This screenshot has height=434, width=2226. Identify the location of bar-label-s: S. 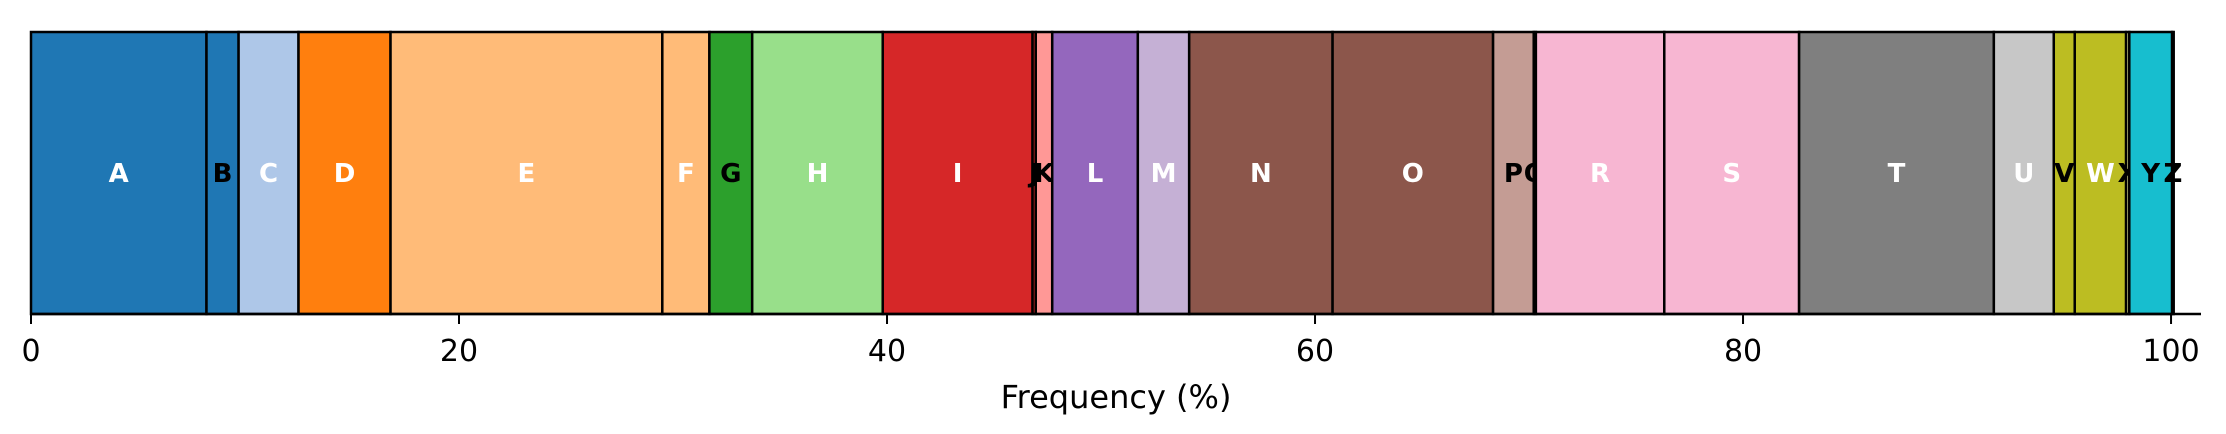
(1731, 174).